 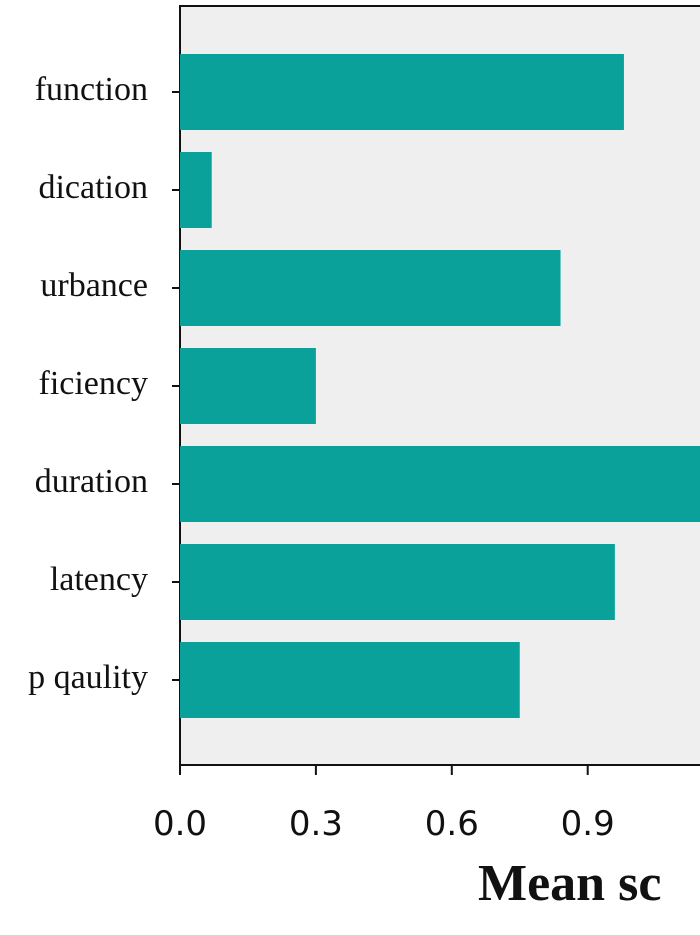 What do you see at coordinates (93, 187) in the screenshot?
I see `y-tick-label: dication` at bounding box center [93, 187].